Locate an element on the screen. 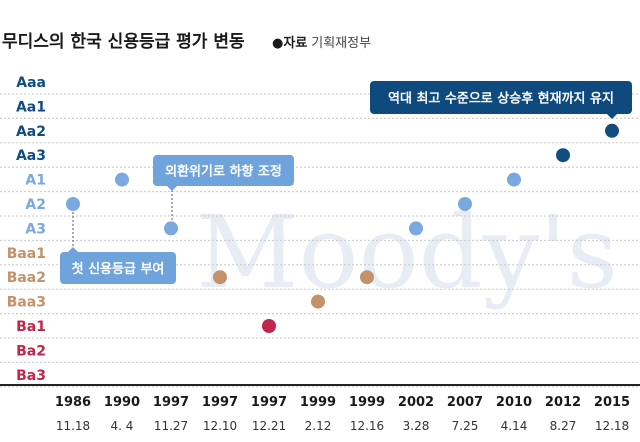  x-year-label: 2015 is located at coordinates (612, 402).